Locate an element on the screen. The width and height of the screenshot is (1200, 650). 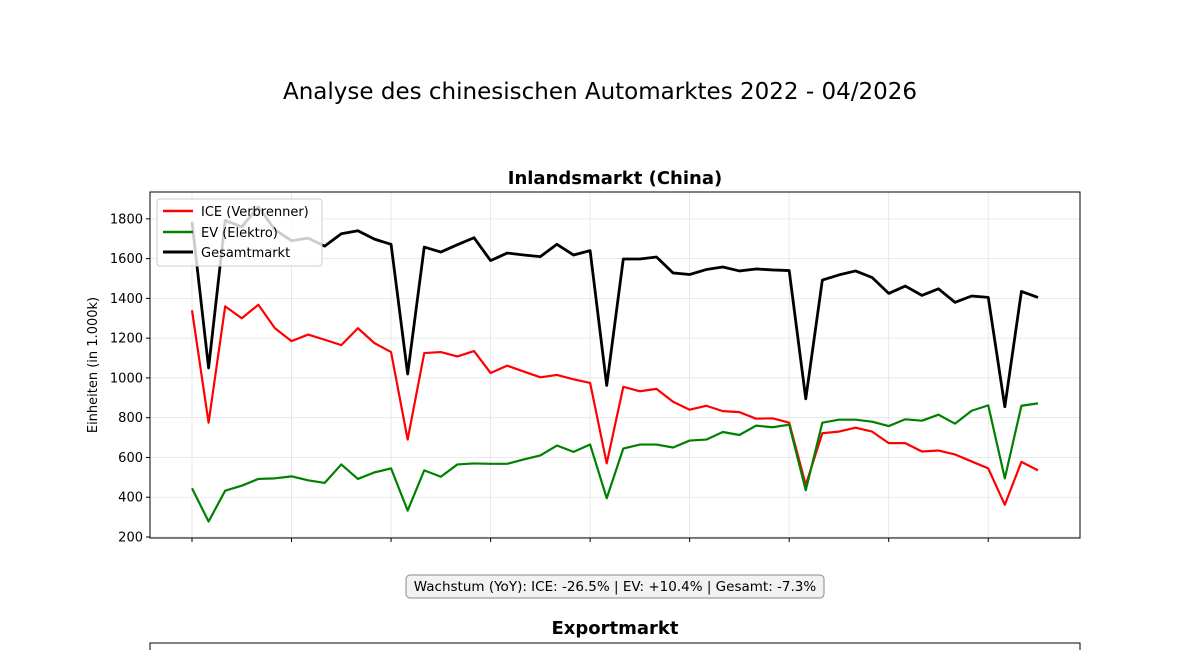
y-tick-label: 1000 is located at coordinates (126, 378).